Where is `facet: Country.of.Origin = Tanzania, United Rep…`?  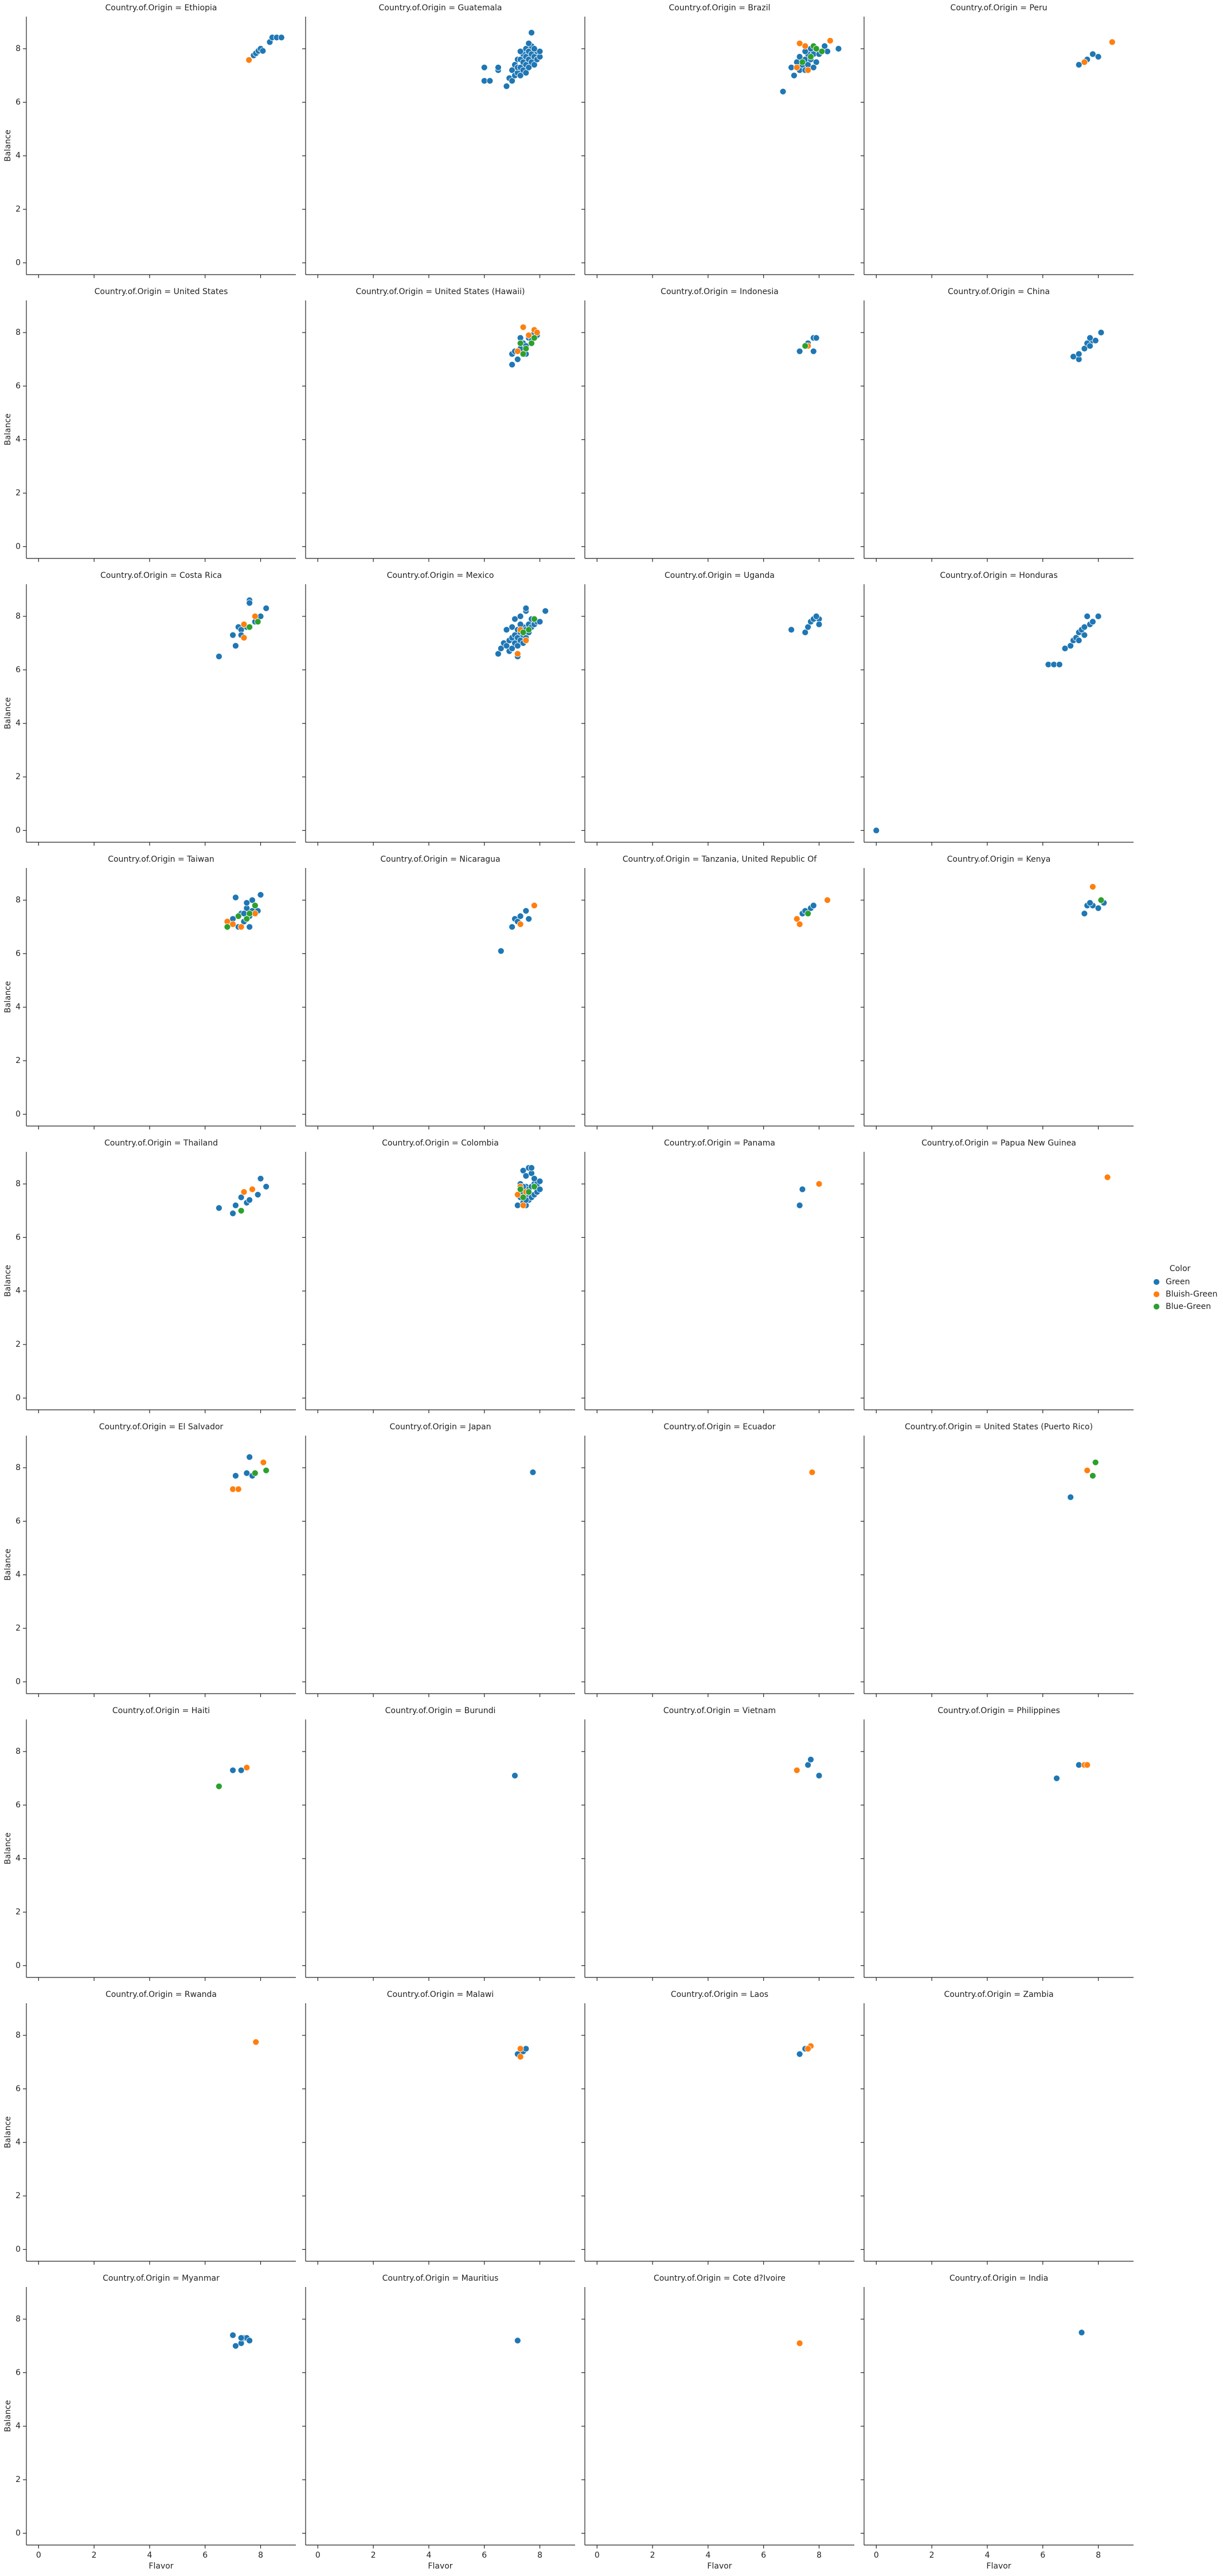
facet: Country.of.Origin = Tanzania, United Rep… is located at coordinates (717, 992).